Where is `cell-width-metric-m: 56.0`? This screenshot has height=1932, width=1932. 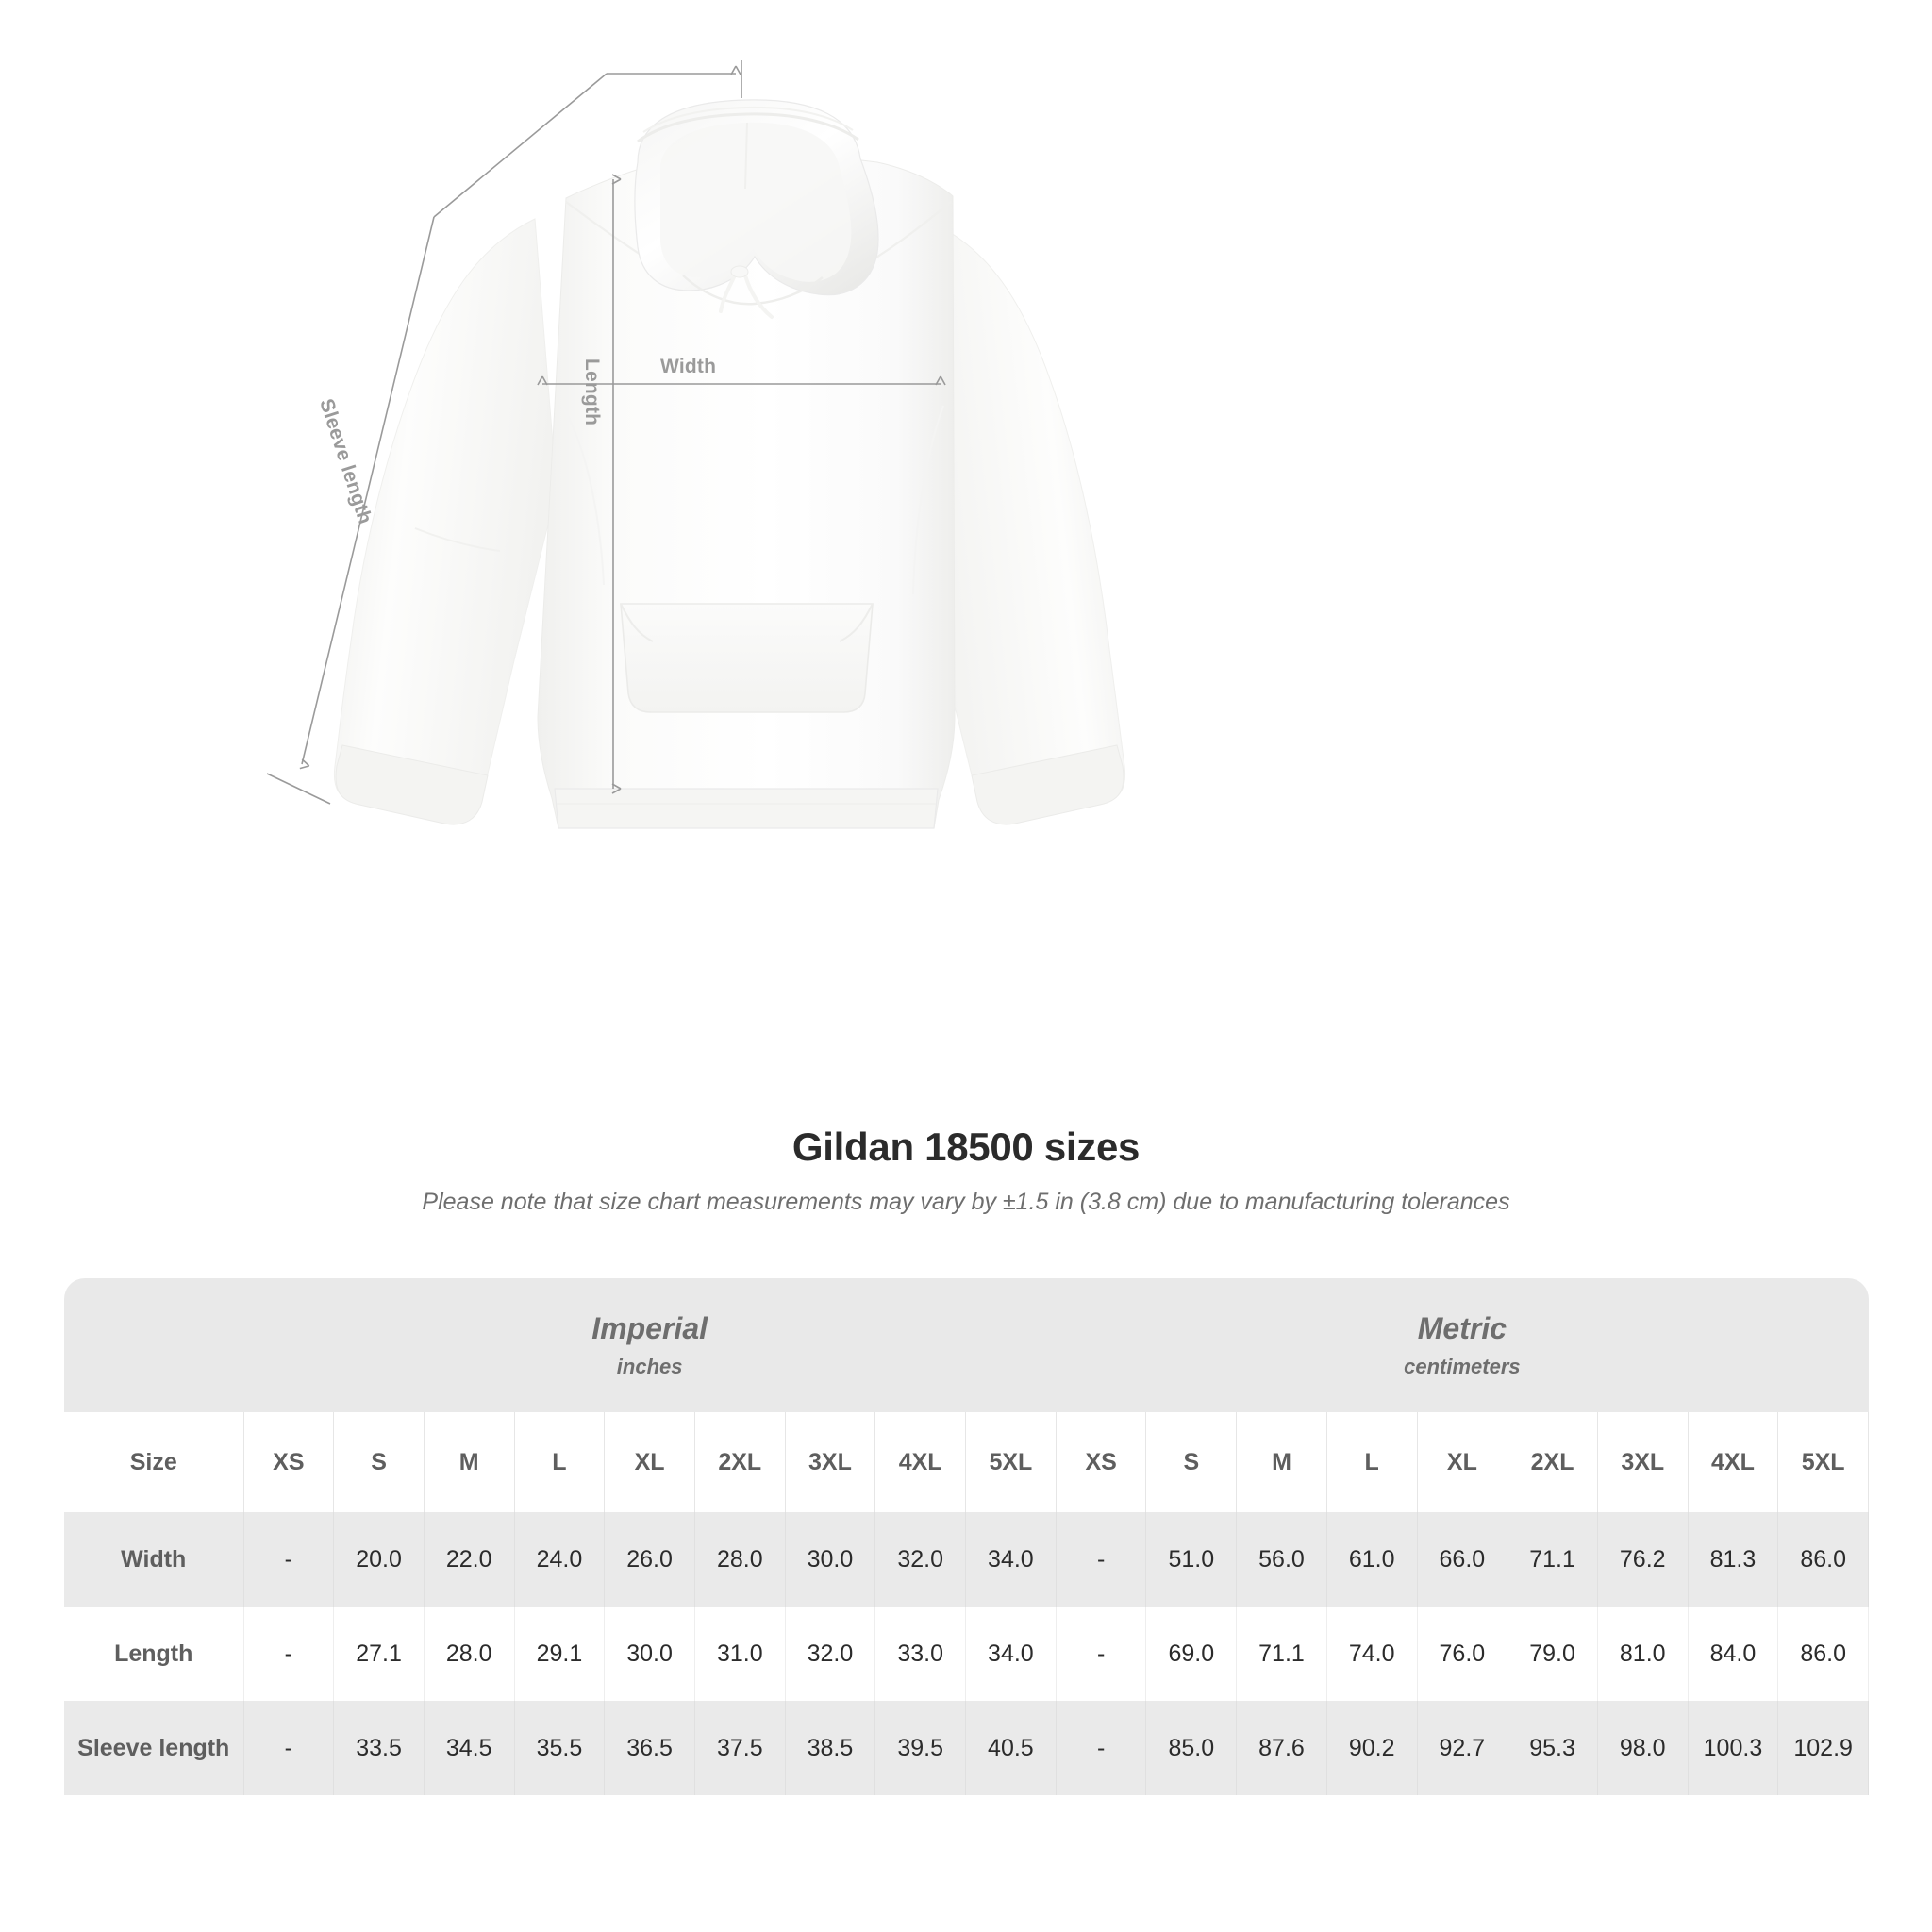
cell-width-metric-m: 56.0 is located at coordinates (1282, 1559).